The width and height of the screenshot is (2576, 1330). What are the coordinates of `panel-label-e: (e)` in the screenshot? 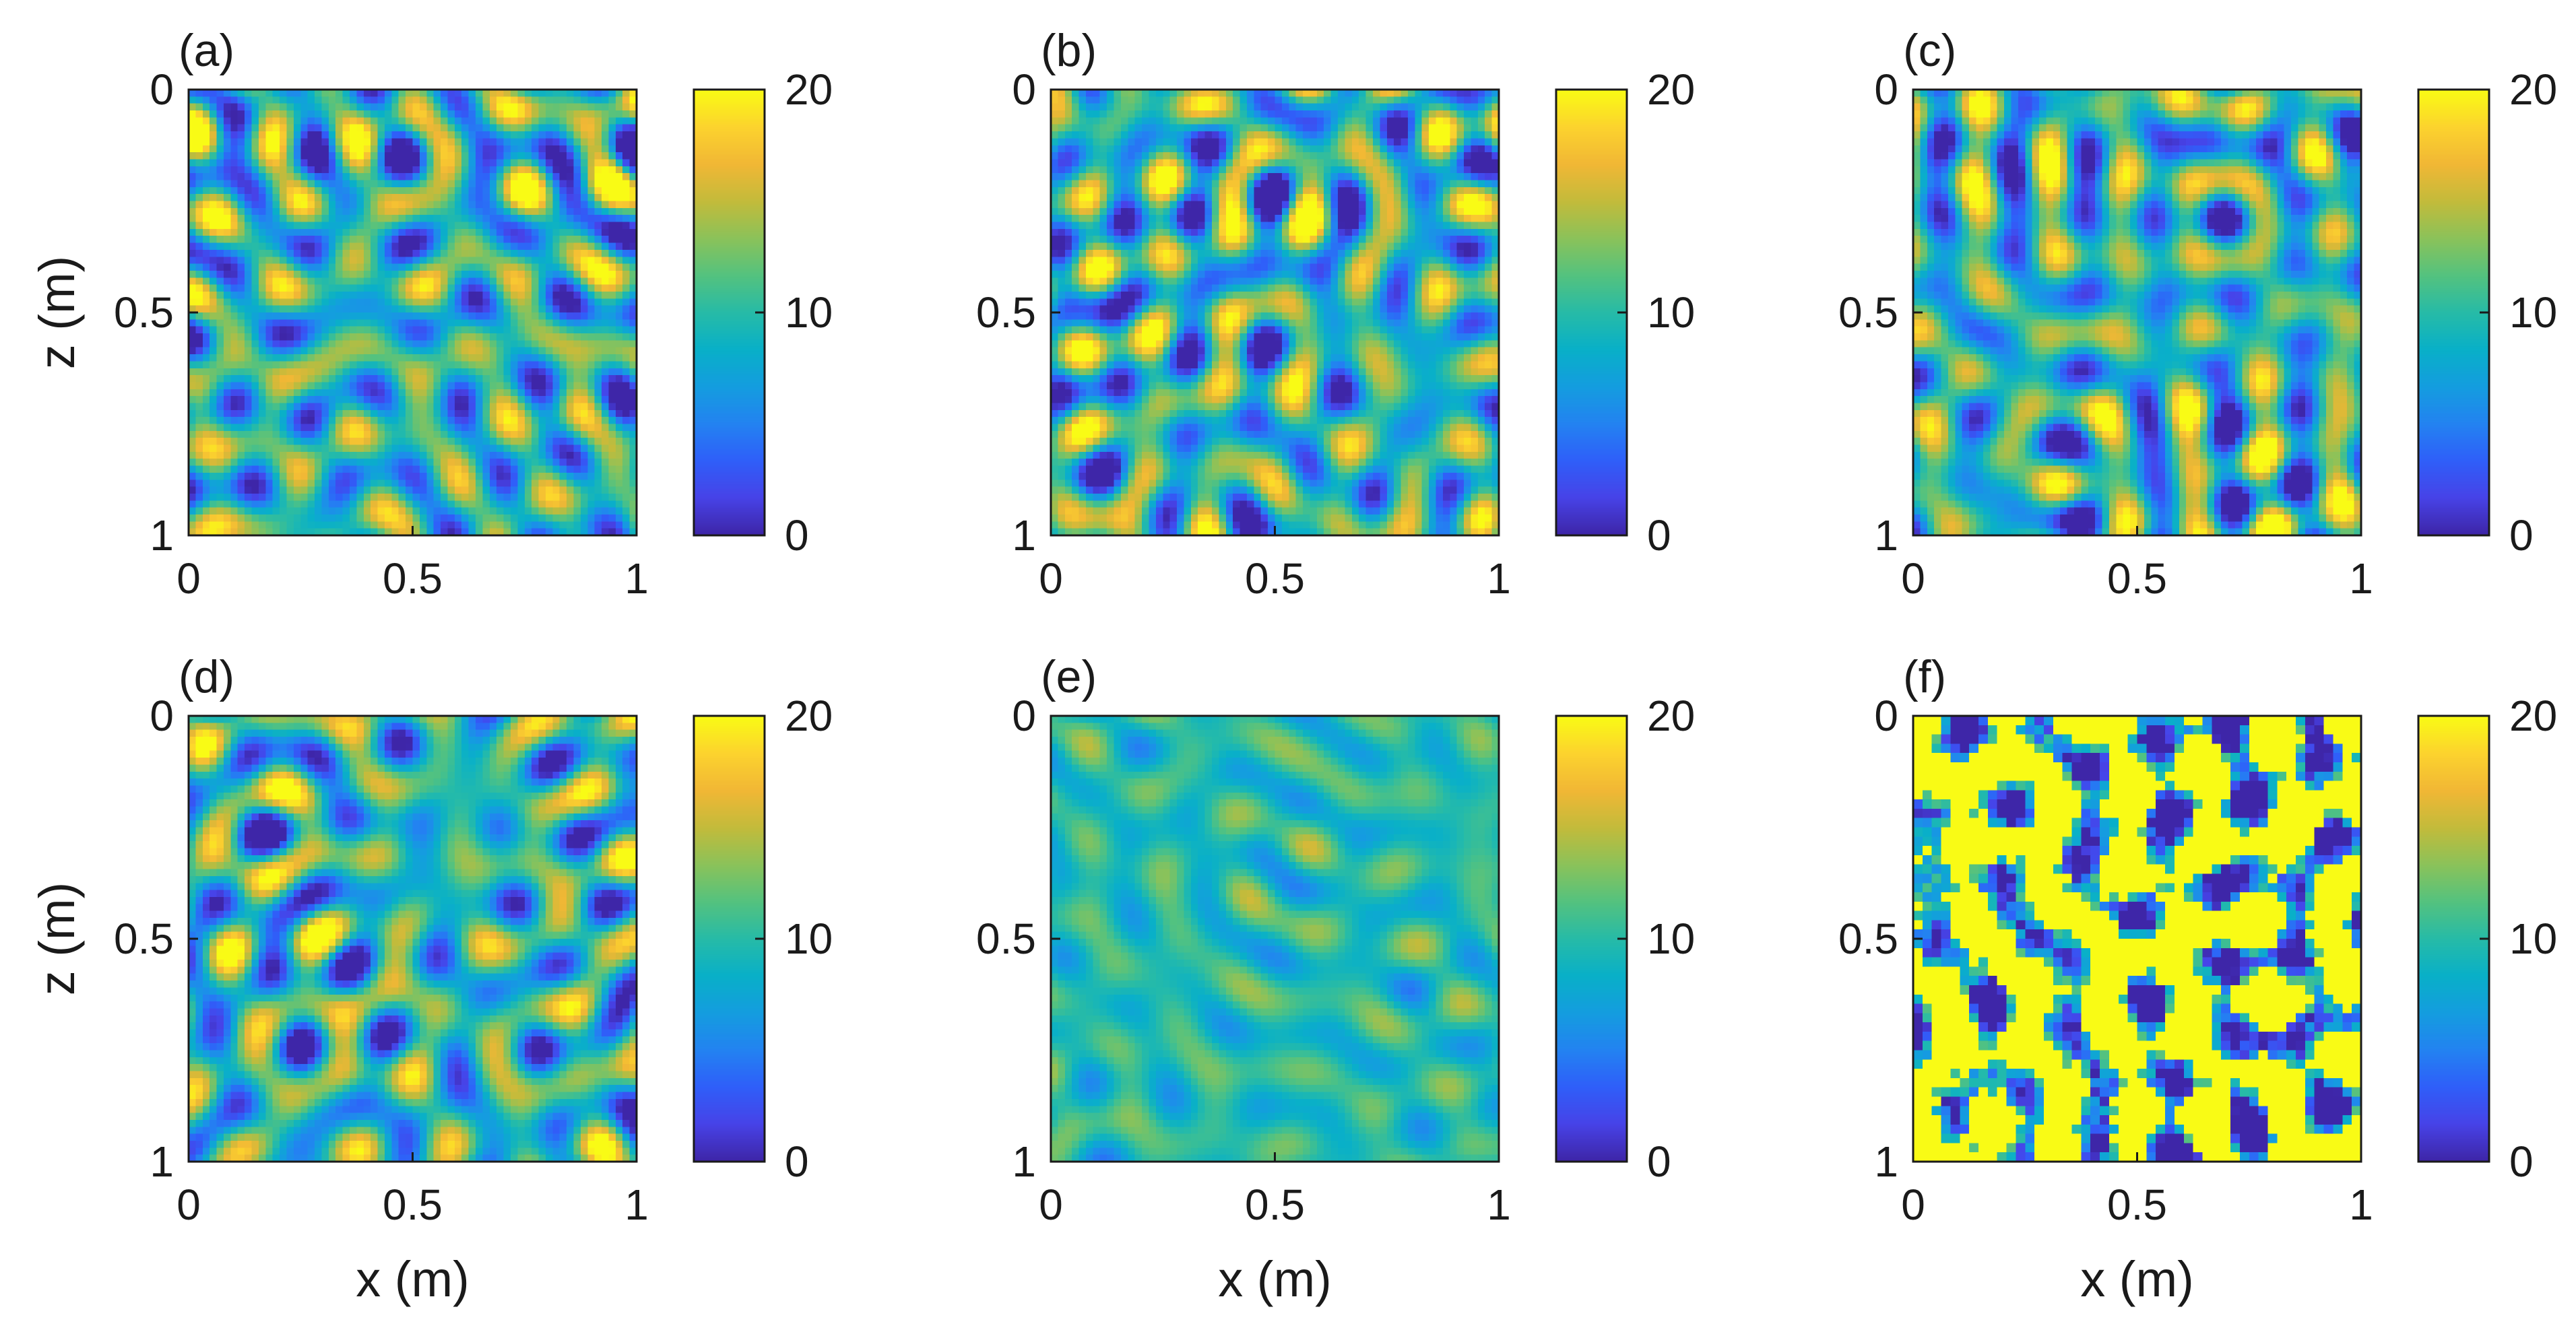 It's located at (1069, 676).